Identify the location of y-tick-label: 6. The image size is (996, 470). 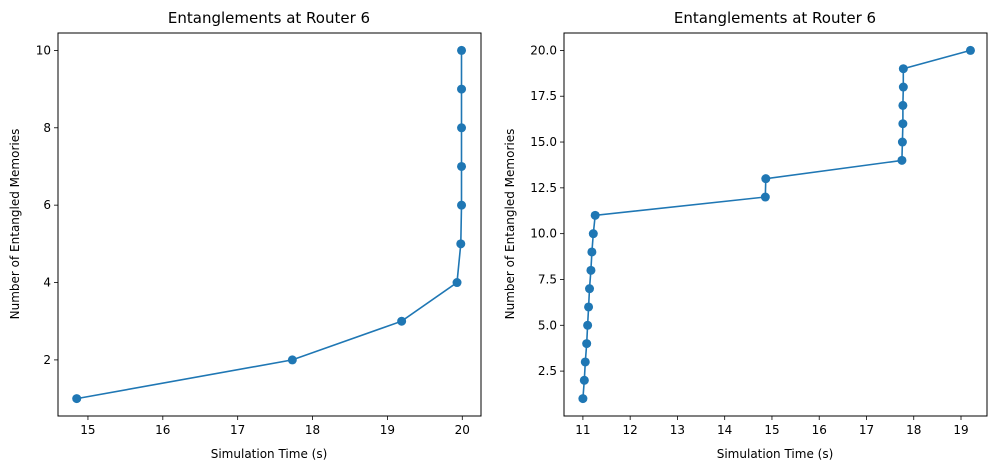
(47, 205).